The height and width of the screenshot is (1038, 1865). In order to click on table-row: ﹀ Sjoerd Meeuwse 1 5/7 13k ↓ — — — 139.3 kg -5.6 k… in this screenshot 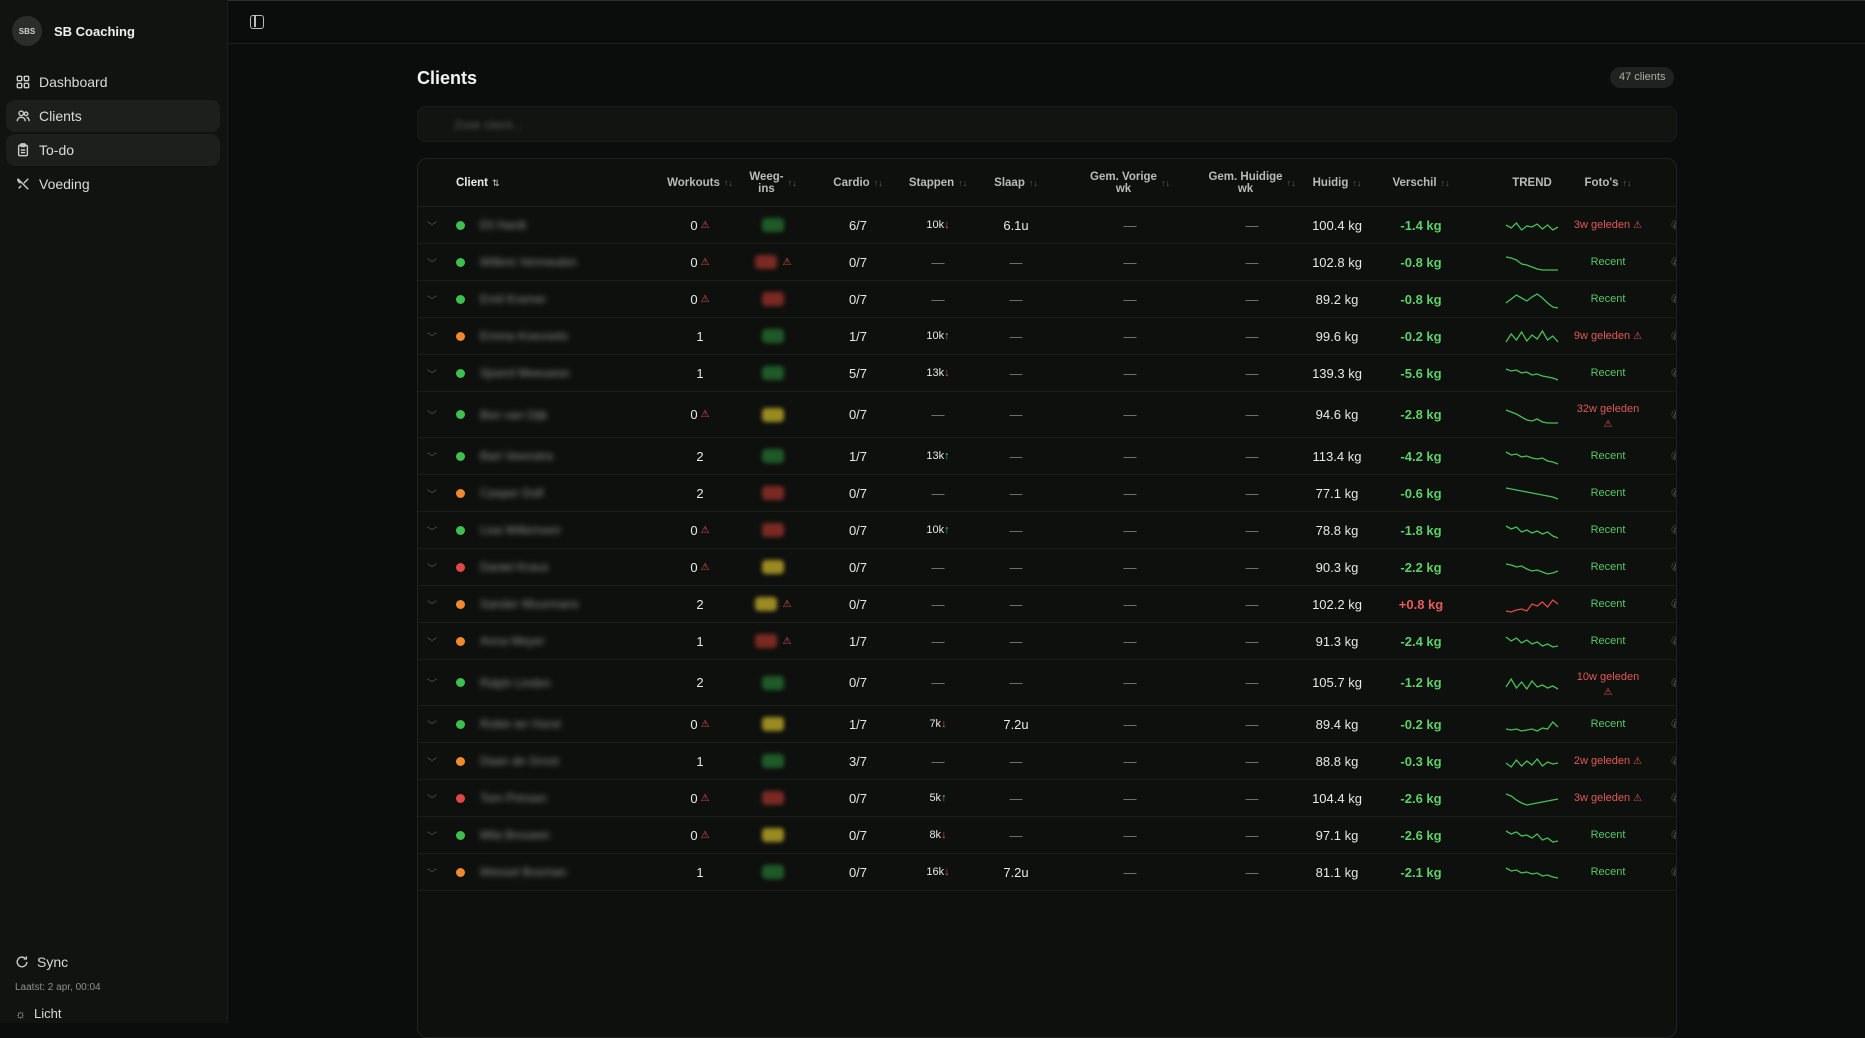, I will do `click(1047, 373)`.